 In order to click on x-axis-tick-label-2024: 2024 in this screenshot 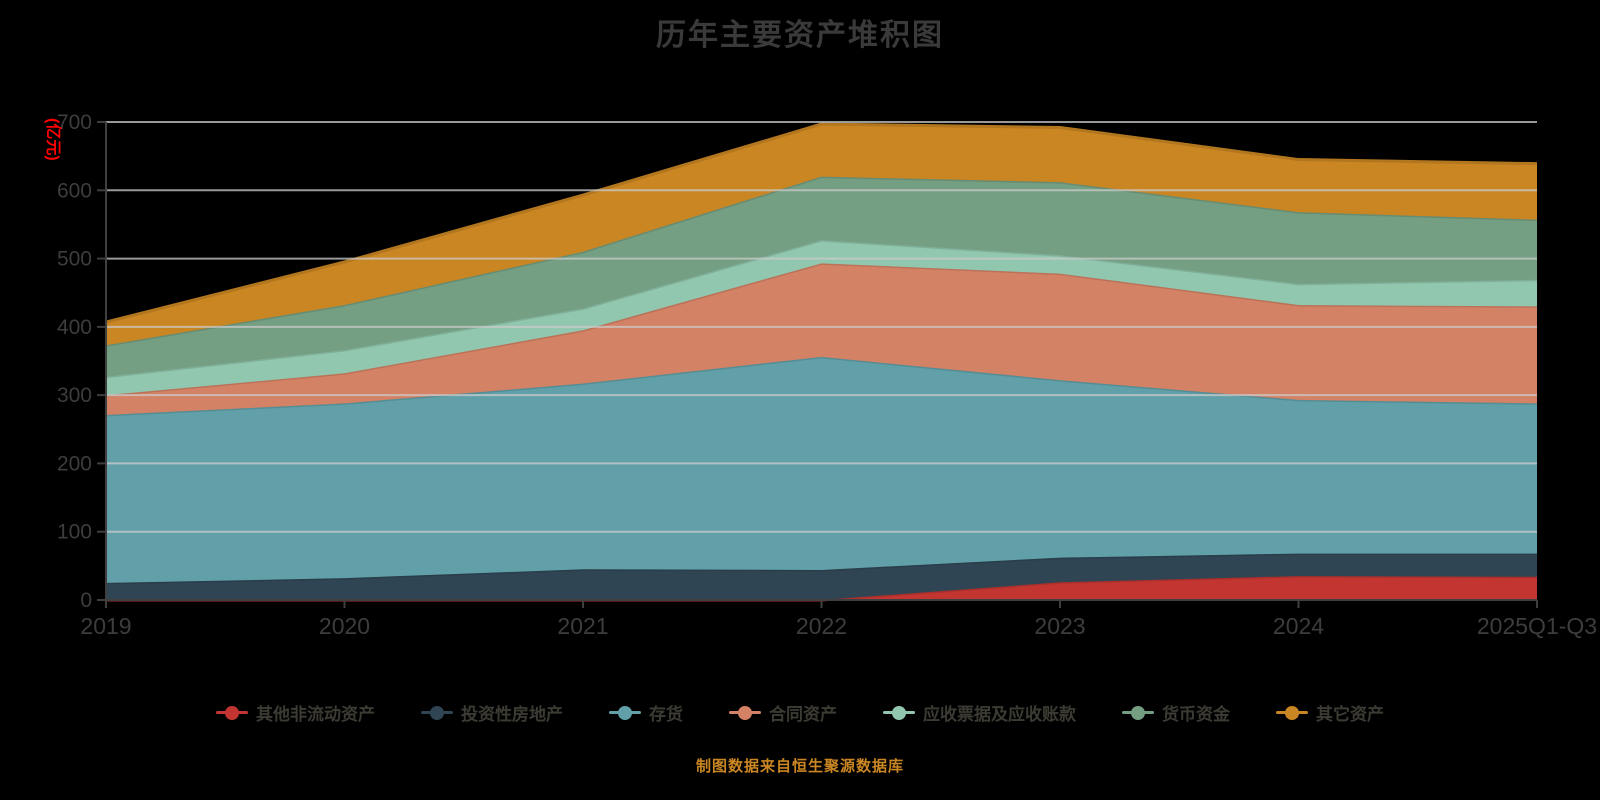, I will do `click(1298, 626)`.